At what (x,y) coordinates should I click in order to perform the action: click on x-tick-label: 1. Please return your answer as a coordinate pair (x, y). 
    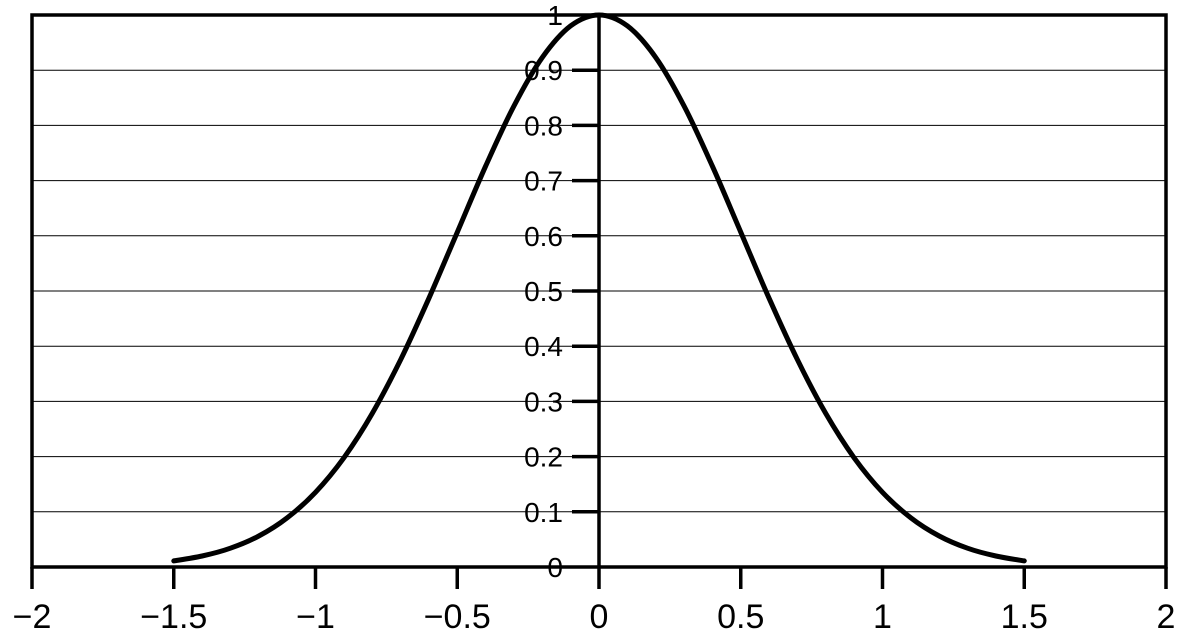
    Looking at the image, I should click on (882, 617).